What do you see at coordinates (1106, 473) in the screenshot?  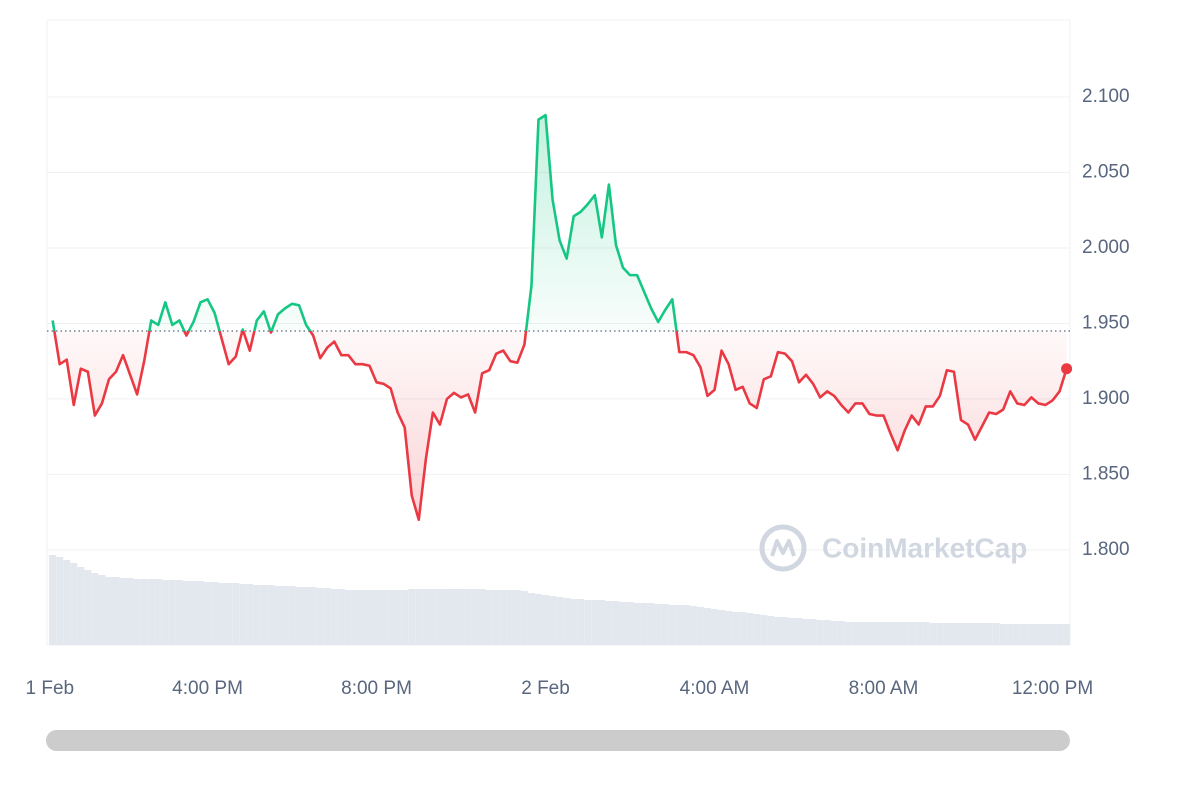 I see `y-tick-label: 1.850` at bounding box center [1106, 473].